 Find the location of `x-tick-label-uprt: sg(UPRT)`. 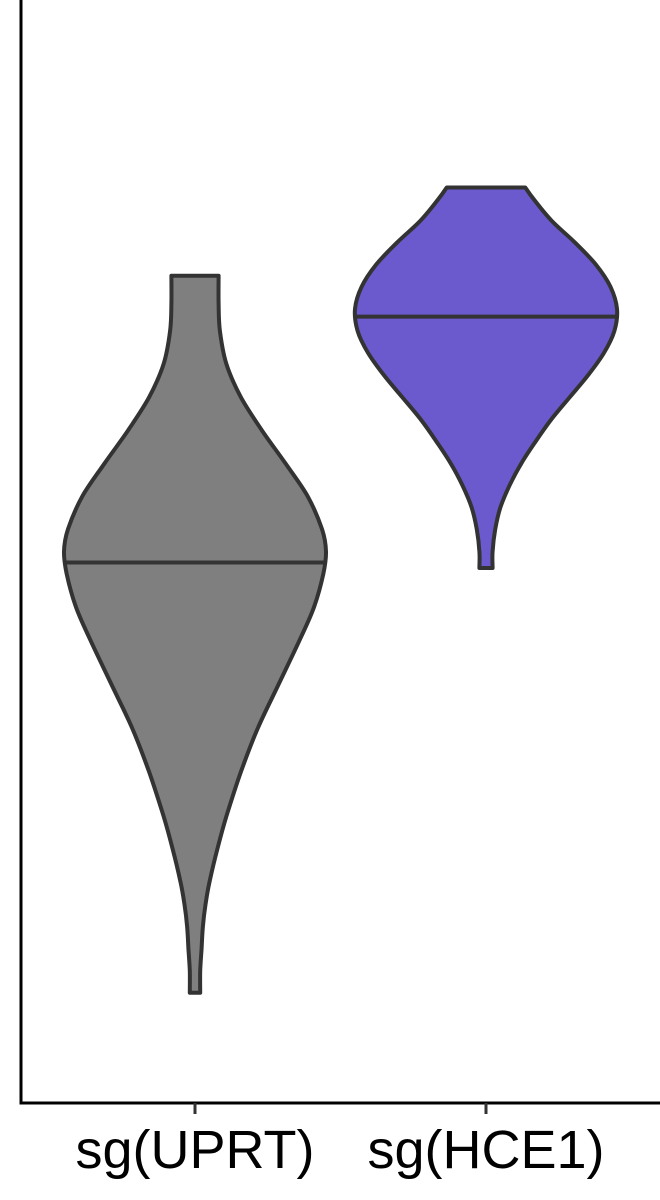

x-tick-label-uprt: sg(UPRT) is located at coordinates (194, 1150).